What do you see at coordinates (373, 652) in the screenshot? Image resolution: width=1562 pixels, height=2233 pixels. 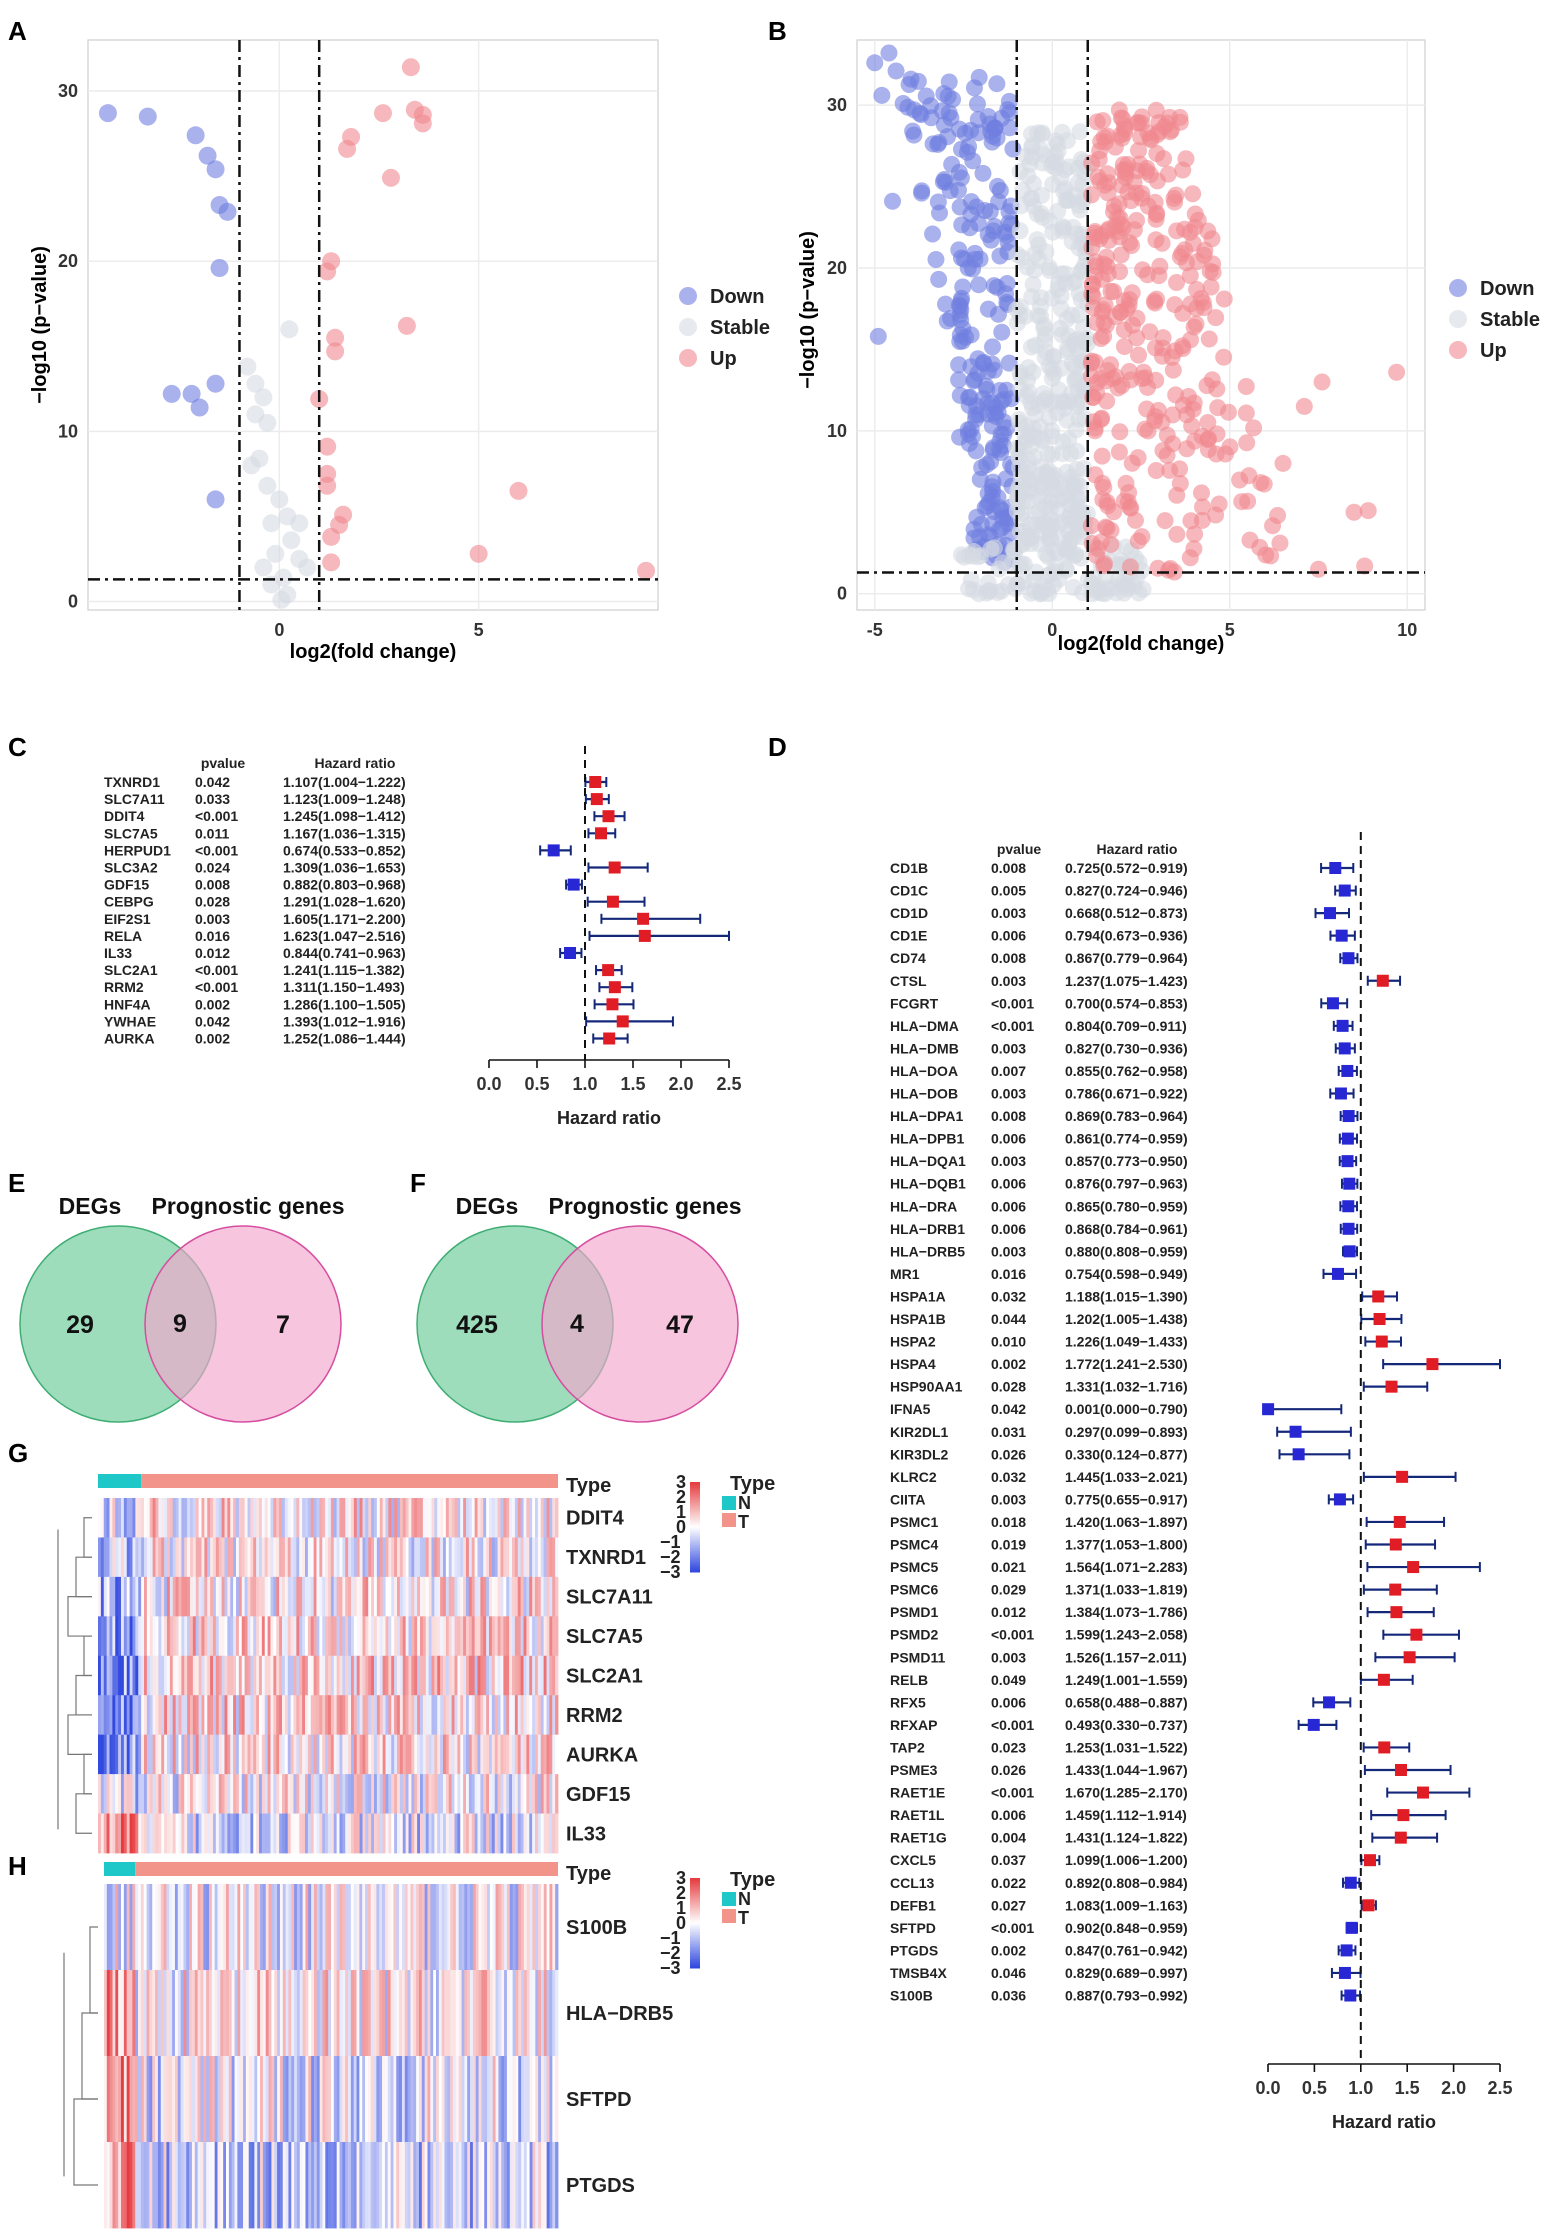 I see `x-axis-label-a: log2(fold change)` at bounding box center [373, 652].